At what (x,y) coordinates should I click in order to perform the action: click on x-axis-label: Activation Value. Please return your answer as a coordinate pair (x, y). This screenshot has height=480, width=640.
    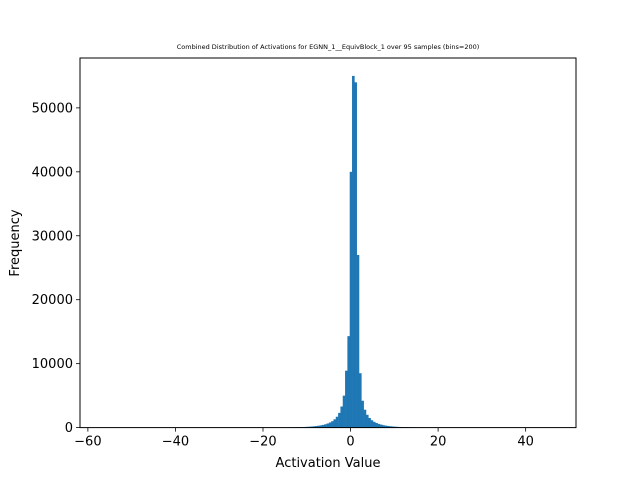
    Looking at the image, I should click on (328, 463).